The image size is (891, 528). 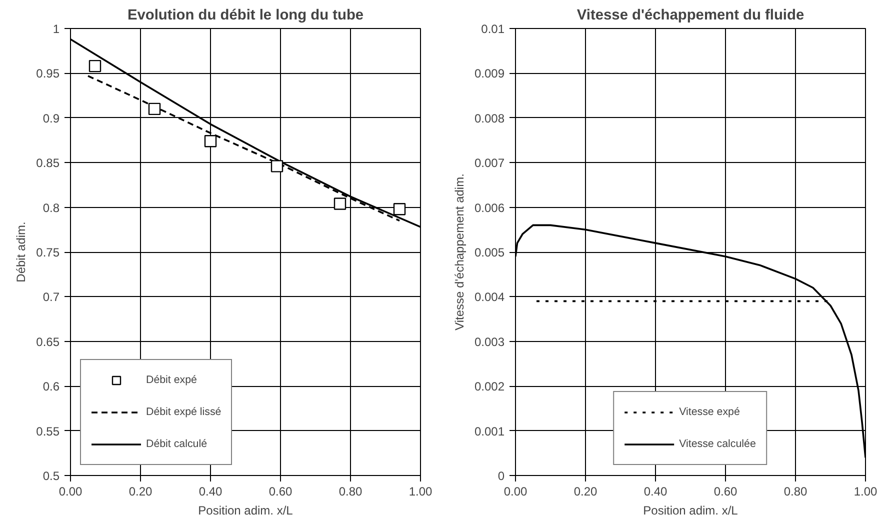 What do you see at coordinates (501, 476) in the screenshot?
I see `y-tick-label: 0` at bounding box center [501, 476].